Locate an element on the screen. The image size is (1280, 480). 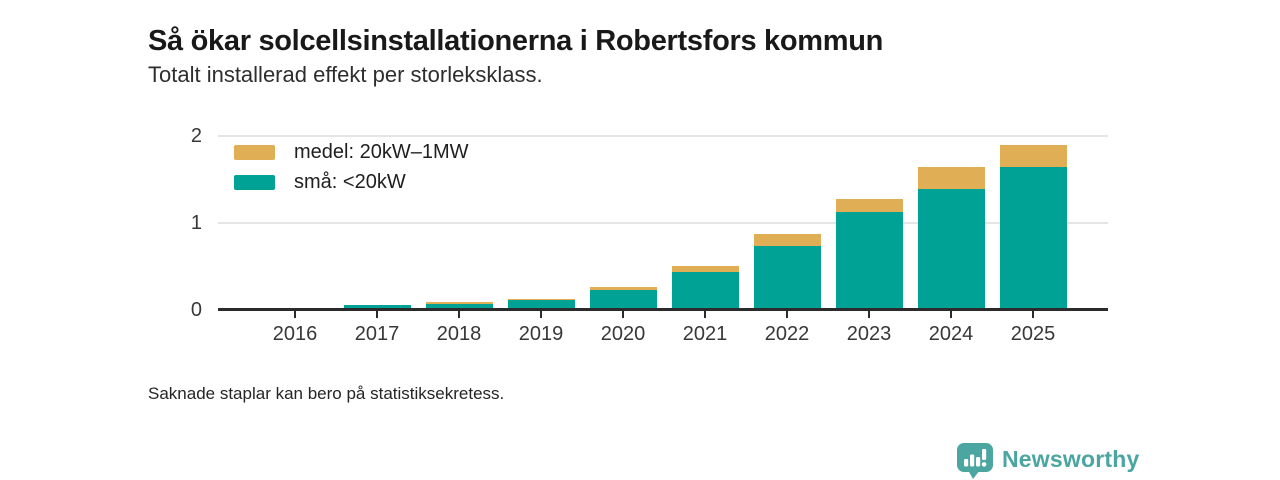
gridline-y1 is located at coordinates (663, 223).